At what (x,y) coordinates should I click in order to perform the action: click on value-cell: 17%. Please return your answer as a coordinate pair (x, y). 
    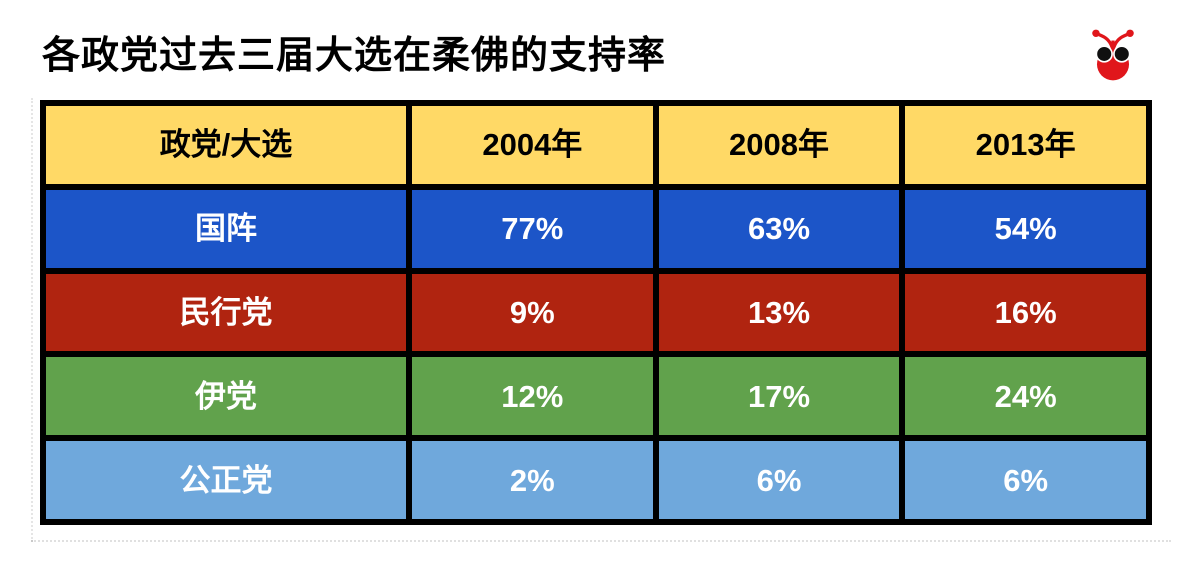
    Looking at the image, I should click on (779, 396).